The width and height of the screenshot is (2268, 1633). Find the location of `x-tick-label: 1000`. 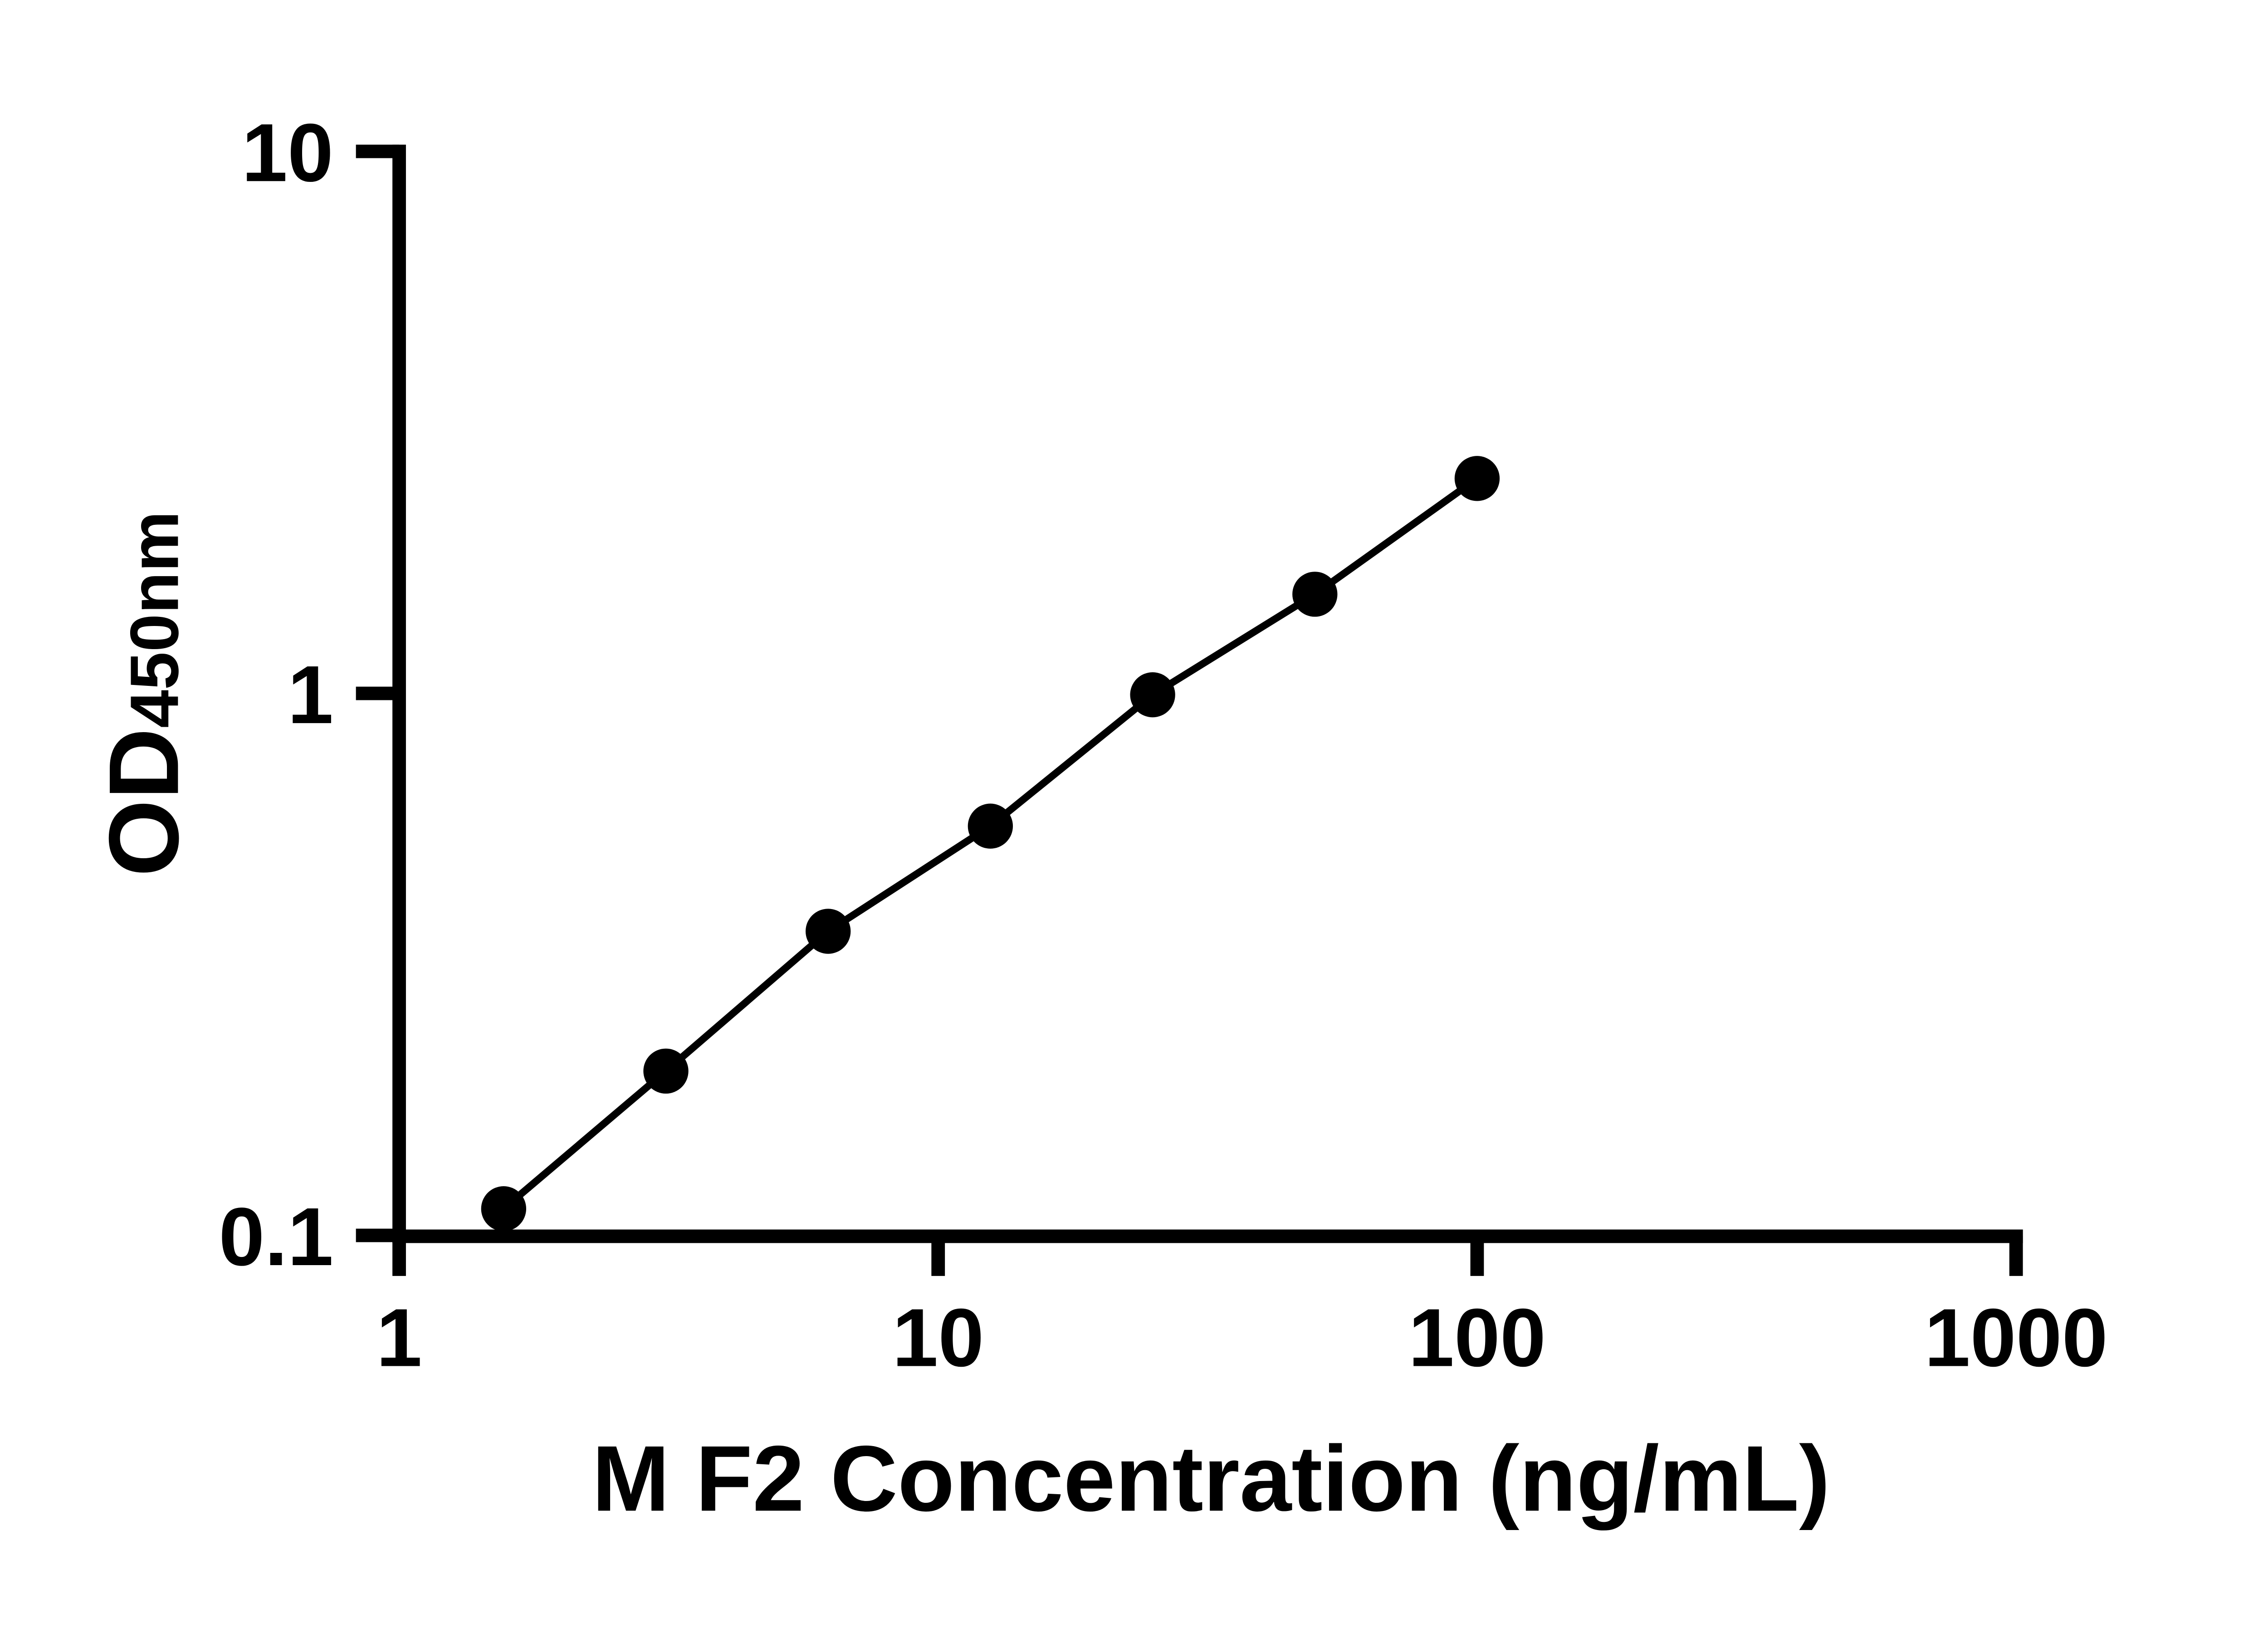

x-tick-label: 1000 is located at coordinates (2017, 1337).